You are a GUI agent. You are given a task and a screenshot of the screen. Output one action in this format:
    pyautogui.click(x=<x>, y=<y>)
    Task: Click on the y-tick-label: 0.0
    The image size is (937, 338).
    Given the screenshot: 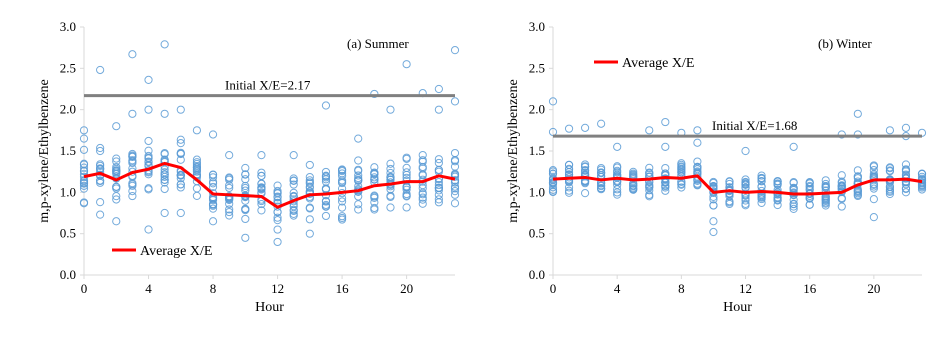 What is the action you would take?
    pyautogui.click(x=537, y=274)
    